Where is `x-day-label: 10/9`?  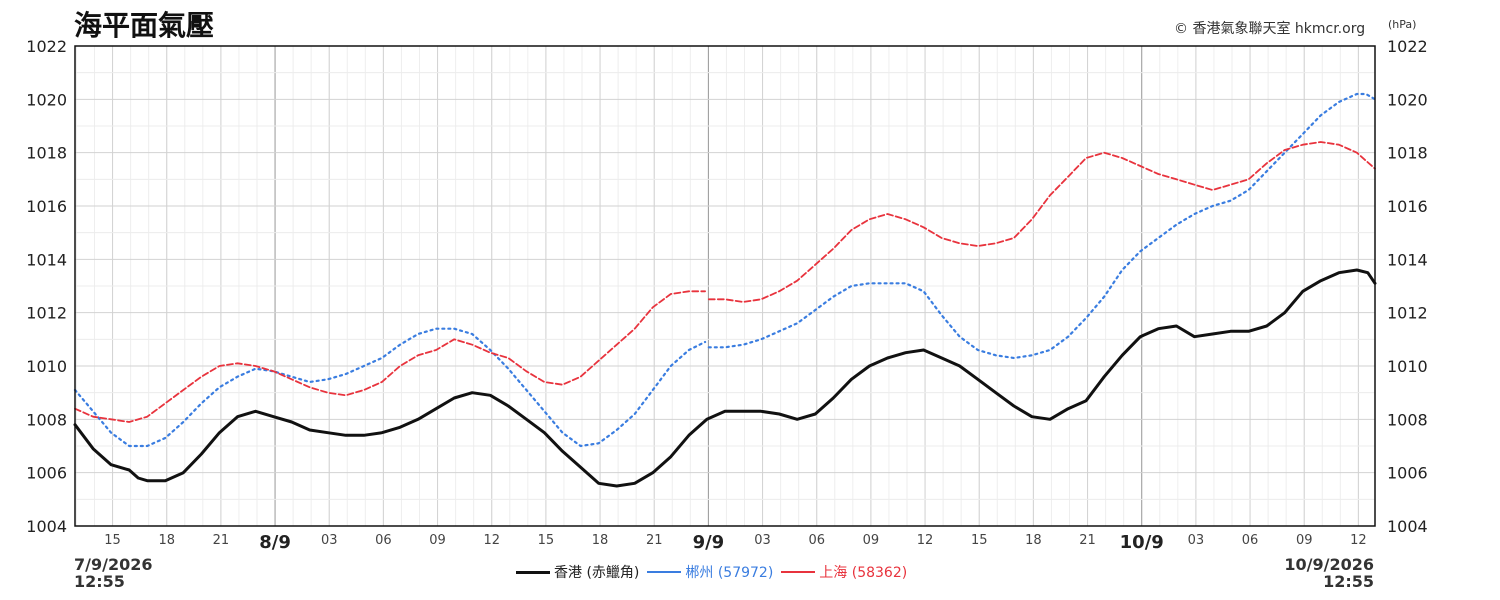 x-day-label: 10/9 is located at coordinates (1142, 542).